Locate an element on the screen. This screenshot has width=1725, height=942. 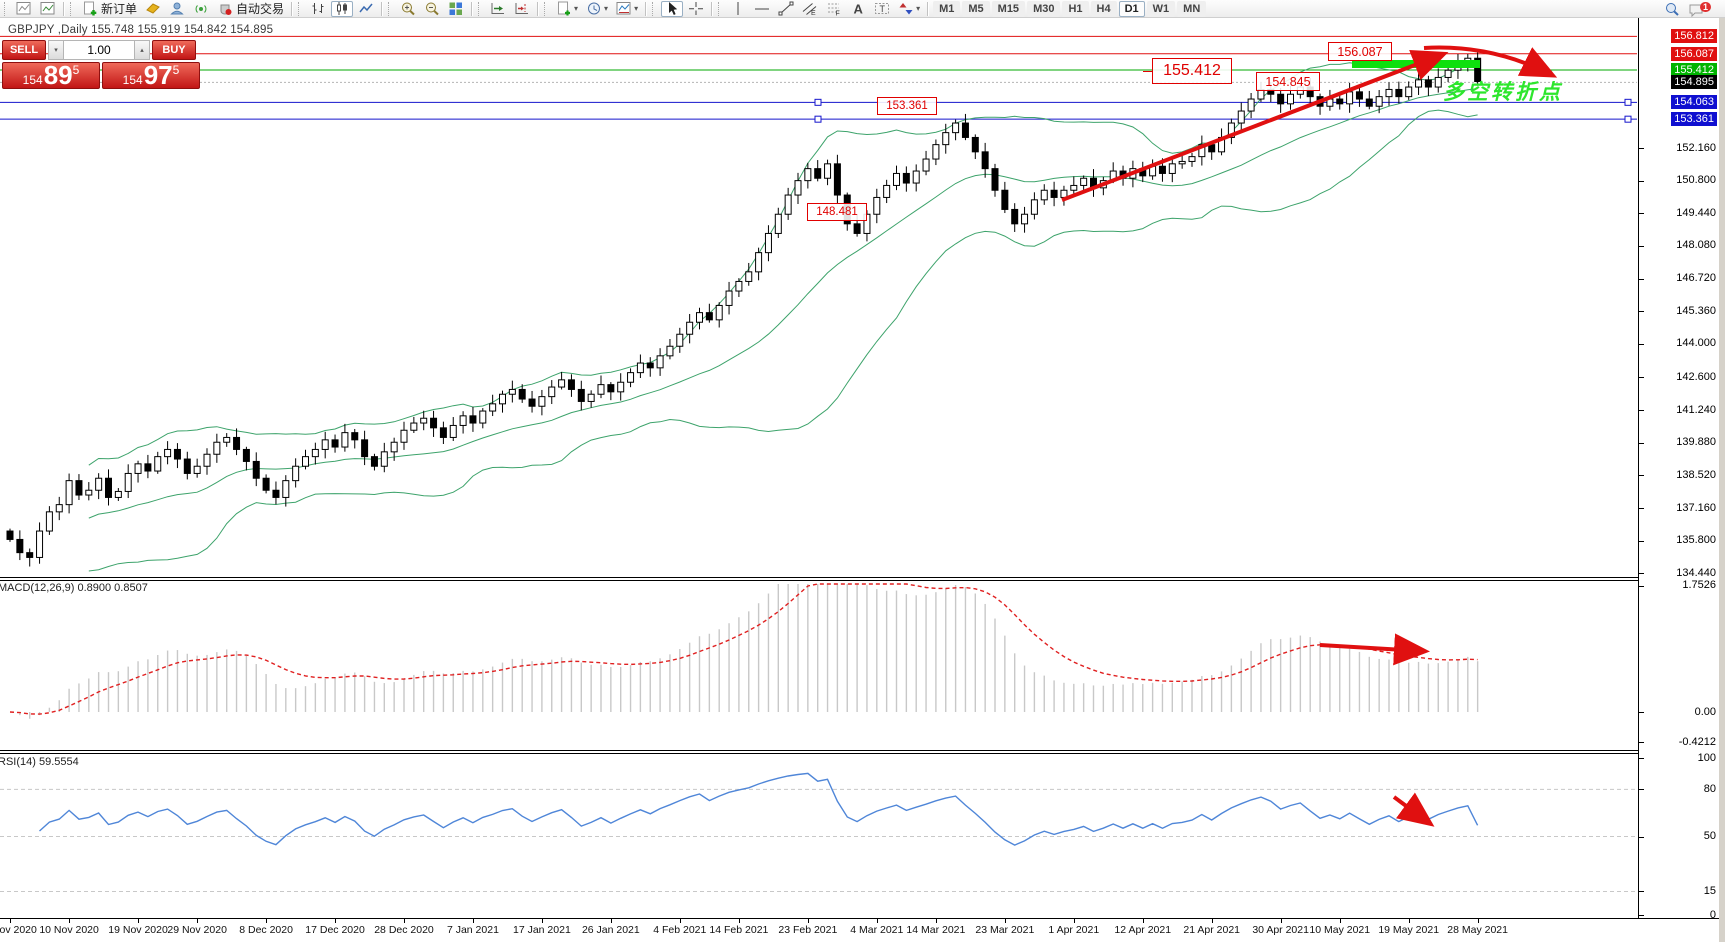
cursor-button is located at coordinates (672, 8).